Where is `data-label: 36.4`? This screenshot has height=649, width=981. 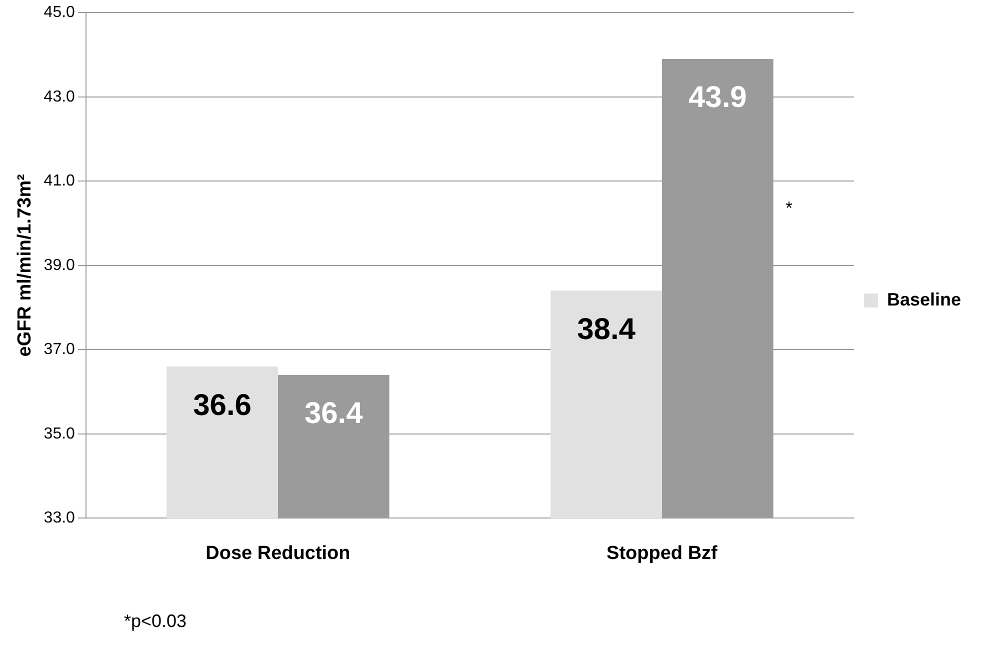 data-label: 36.4 is located at coordinates (334, 413).